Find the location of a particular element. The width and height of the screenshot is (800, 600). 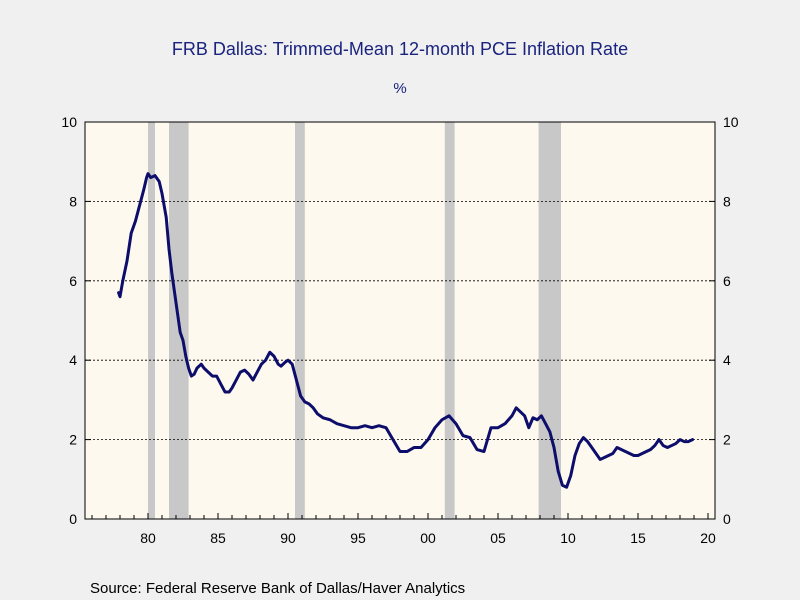

x-tick-label: 05 is located at coordinates (498, 538).